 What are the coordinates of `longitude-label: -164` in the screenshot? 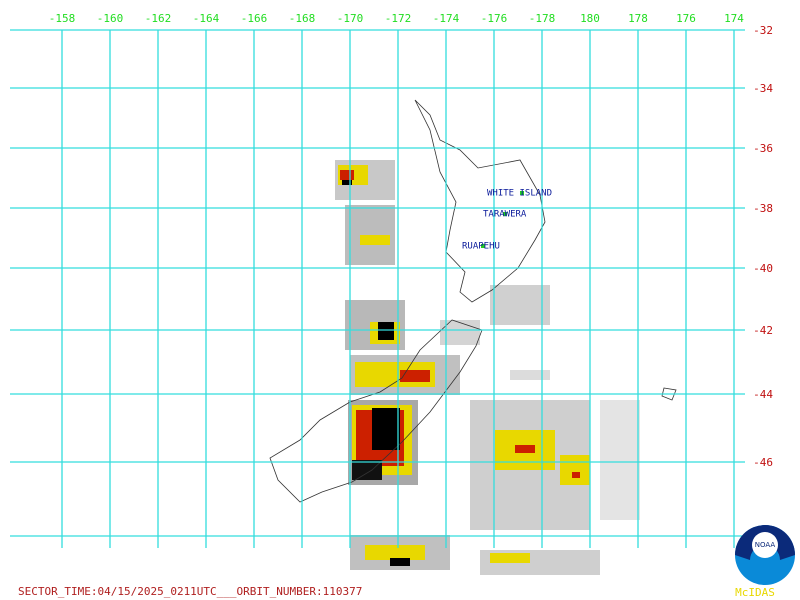 It's located at (206, 18).